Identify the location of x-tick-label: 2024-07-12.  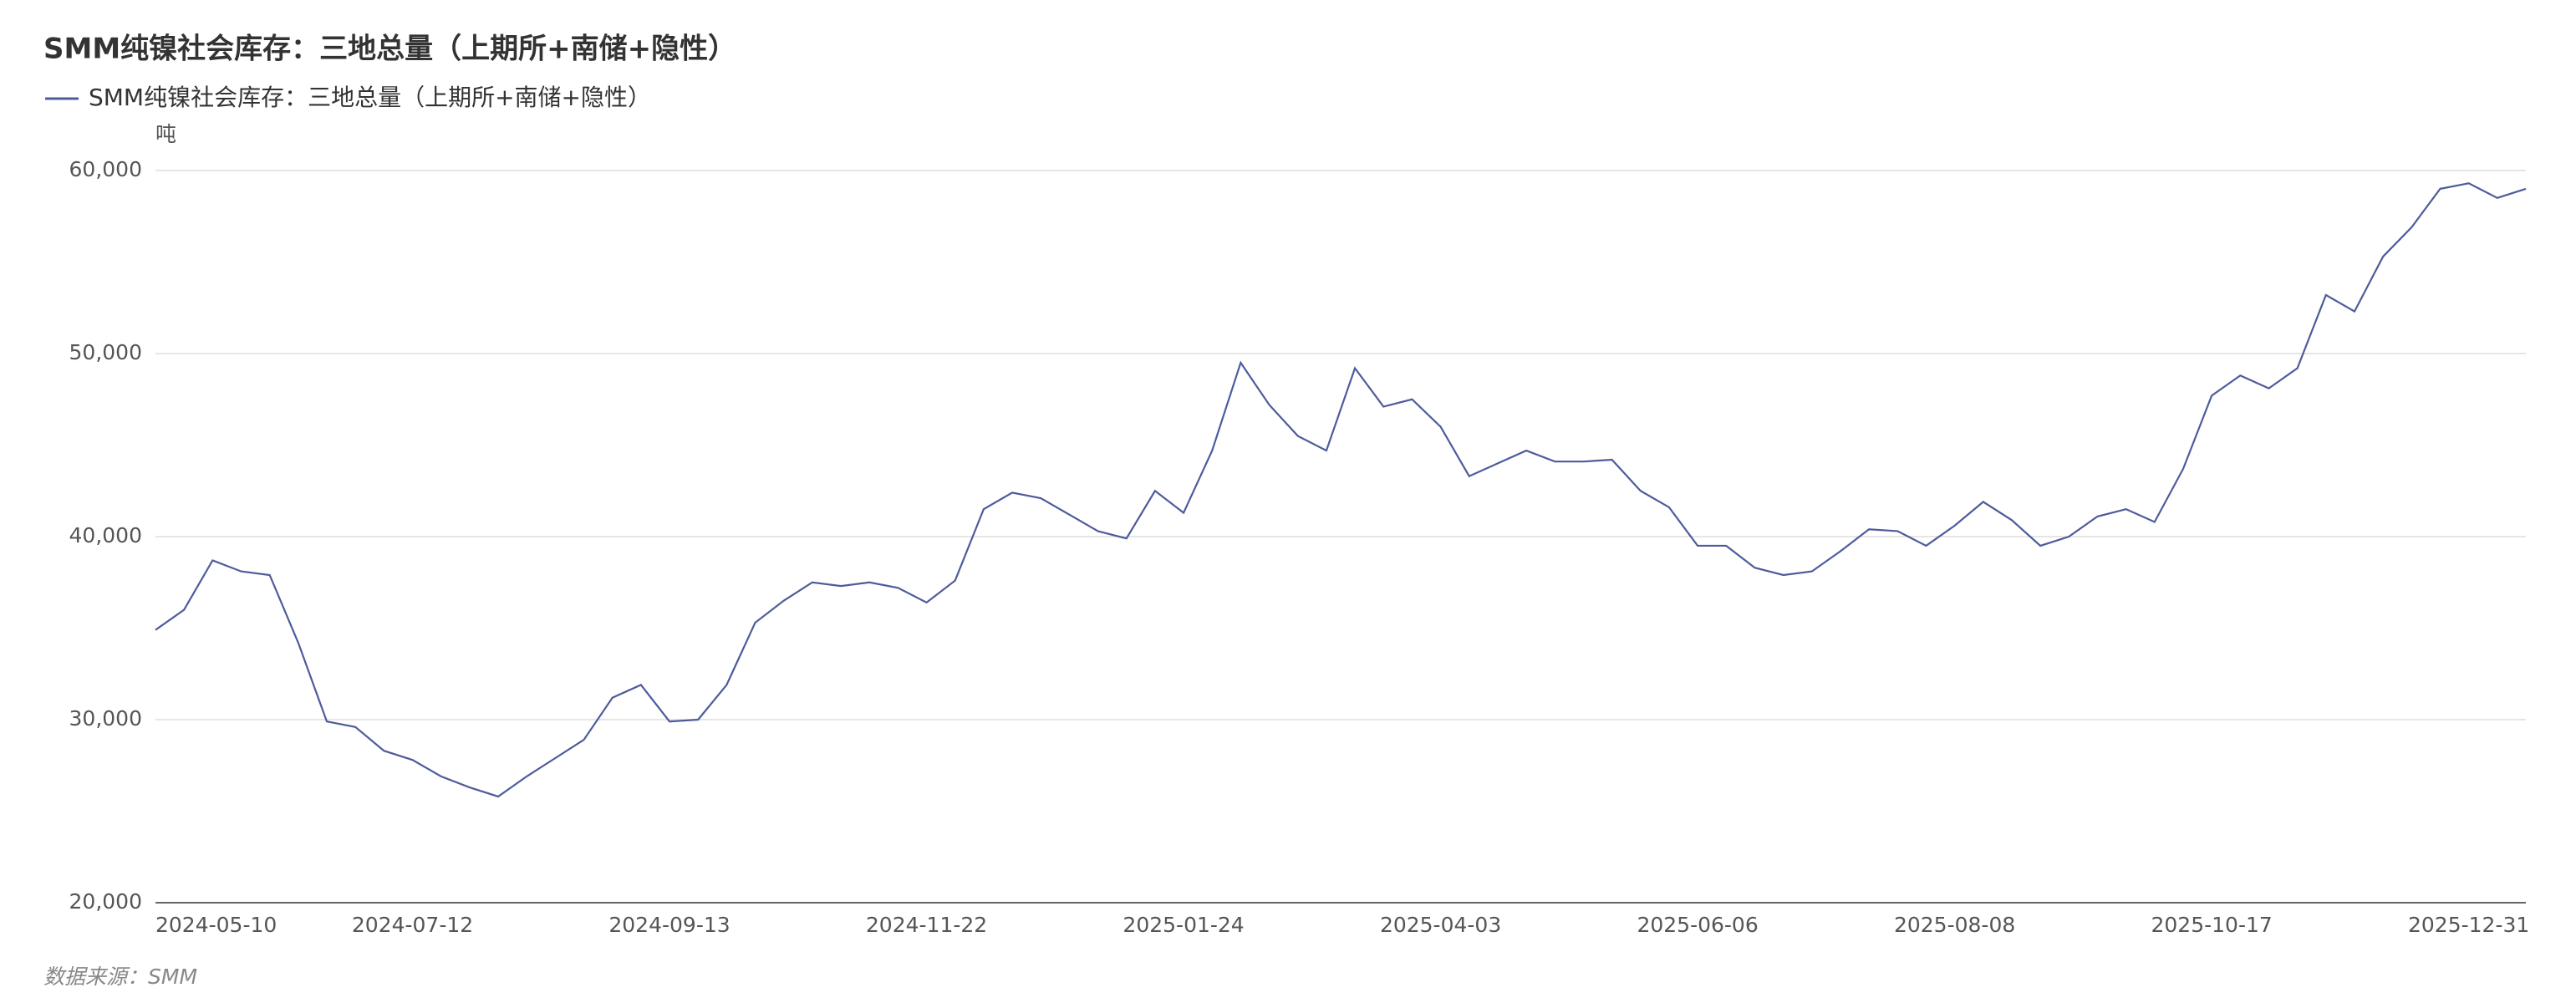
(412, 925).